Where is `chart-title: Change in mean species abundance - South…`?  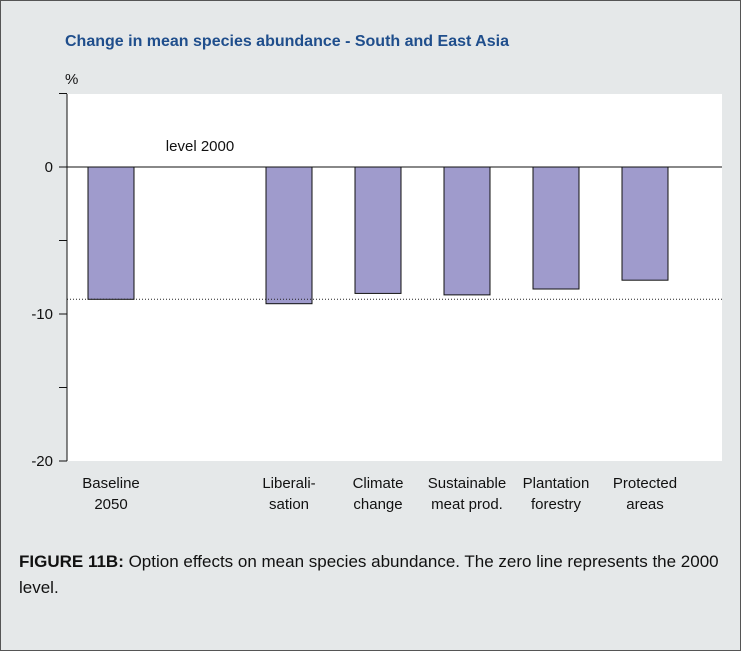
chart-title: Change in mean species abundance - South… is located at coordinates (287, 41).